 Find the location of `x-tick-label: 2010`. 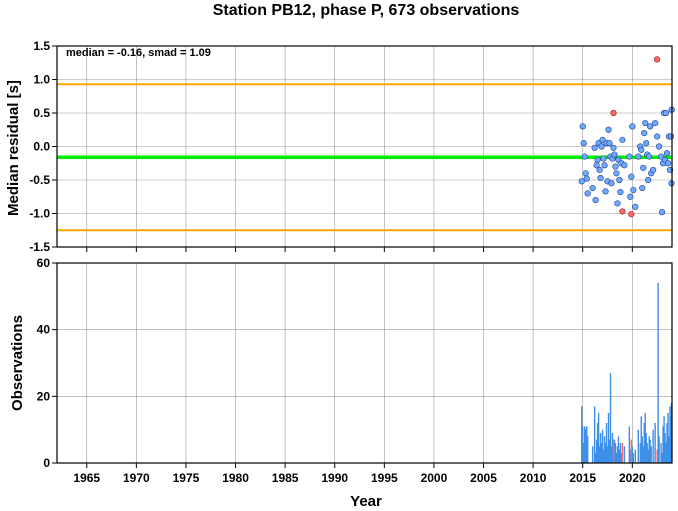

x-tick-label: 2010 is located at coordinates (533, 478).